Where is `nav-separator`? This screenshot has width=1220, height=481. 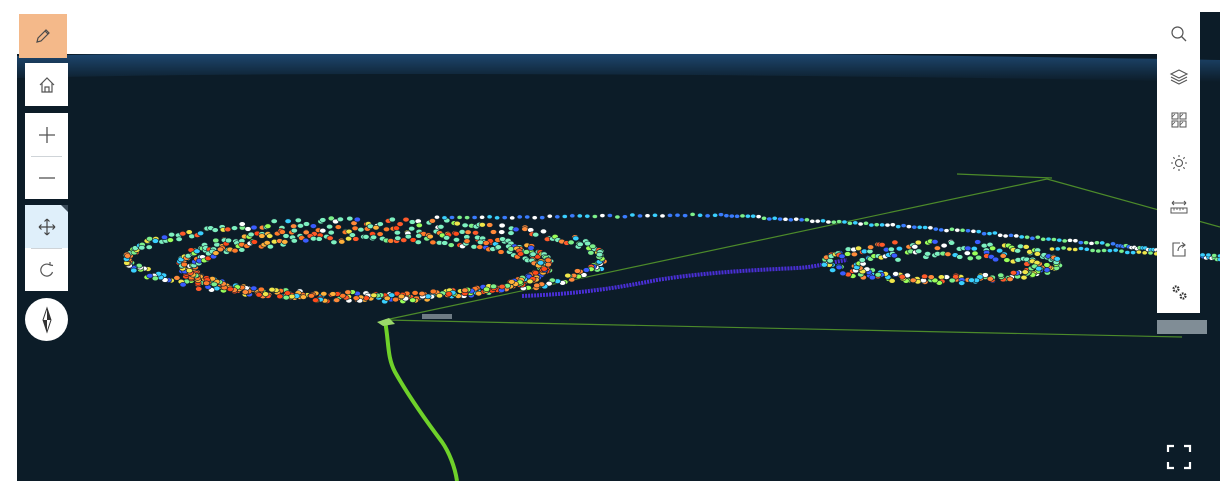 nav-separator is located at coordinates (46, 248).